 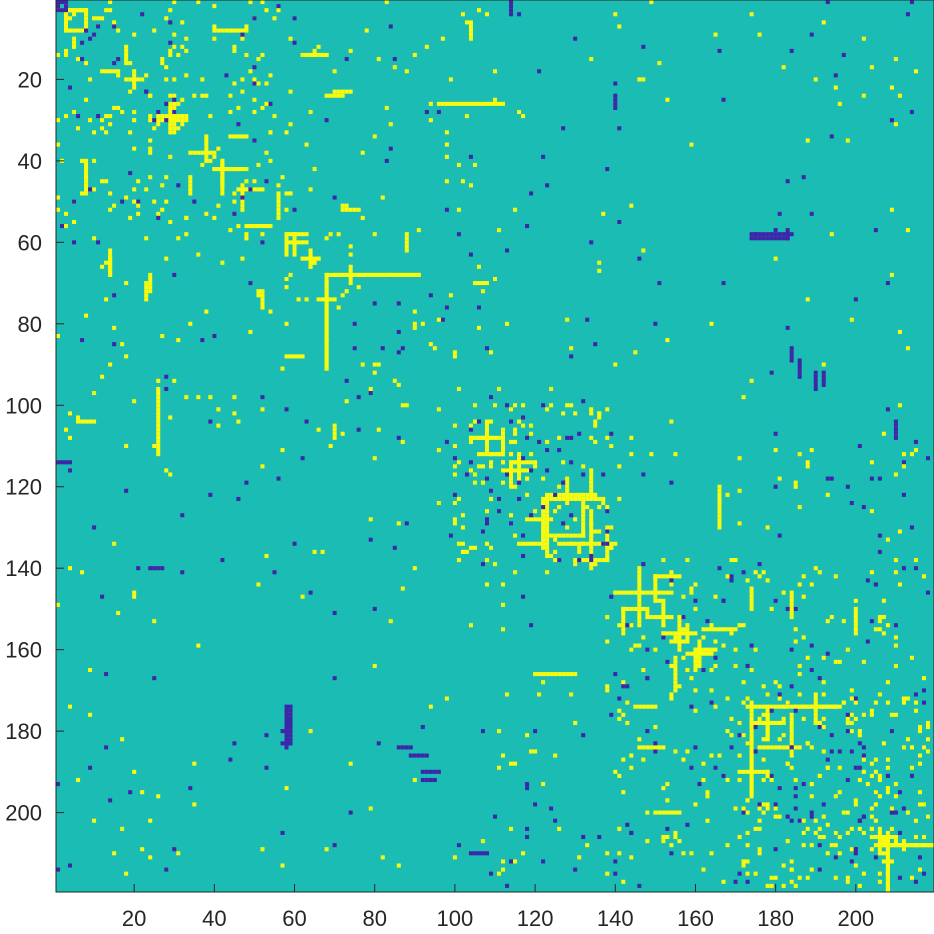 I want to click on x-tick-label-3: 80, so click(x=374, y=918).